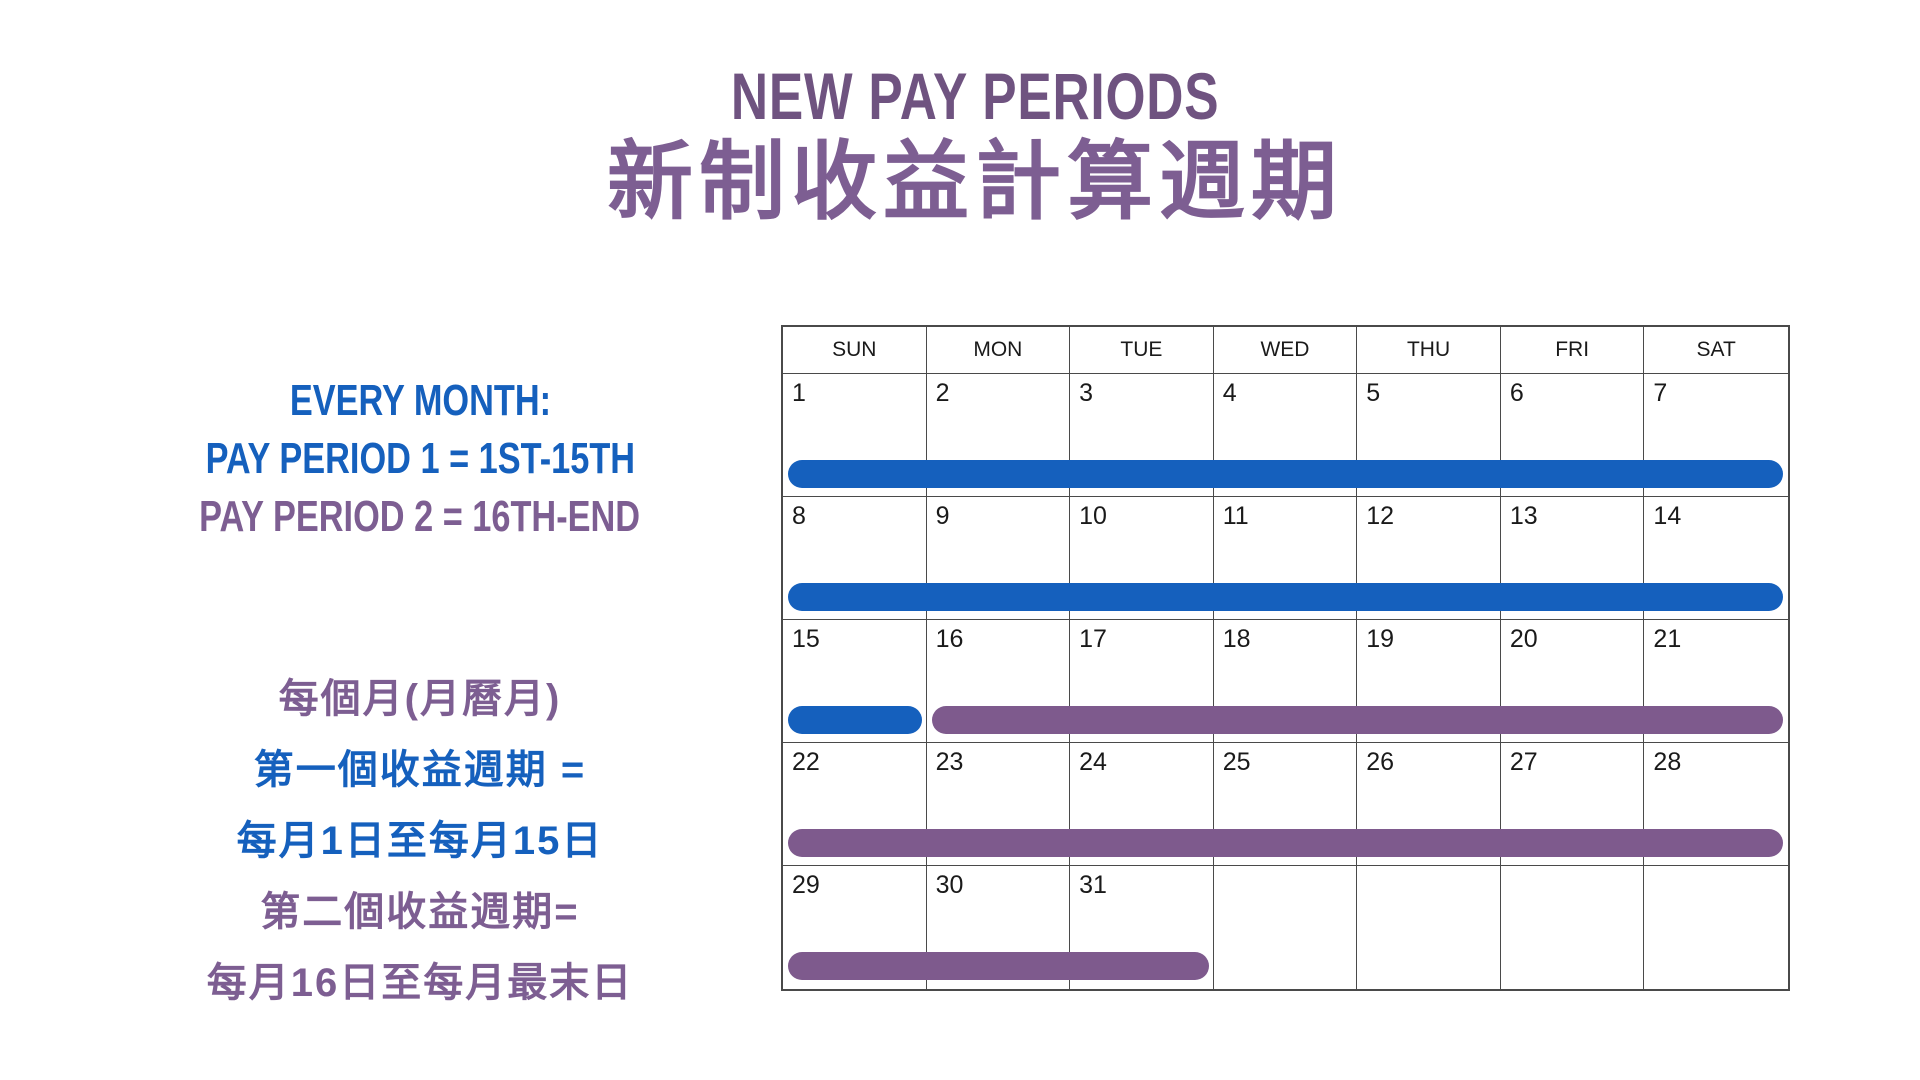 This screenshot has height=1080, width=1920. I want to click on every-month-label: EVERY MONTH:, so click(420, 400).